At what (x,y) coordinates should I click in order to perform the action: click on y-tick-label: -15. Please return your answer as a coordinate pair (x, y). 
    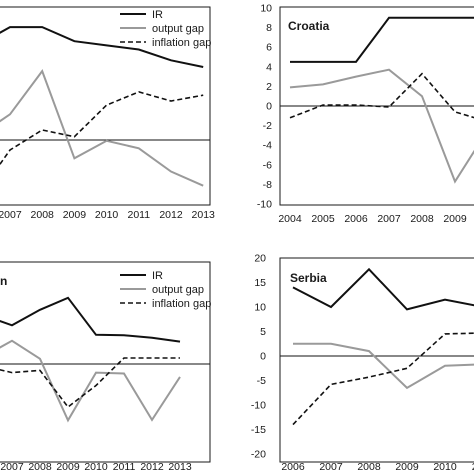
    Looking at the image, I should click on (258, 430).